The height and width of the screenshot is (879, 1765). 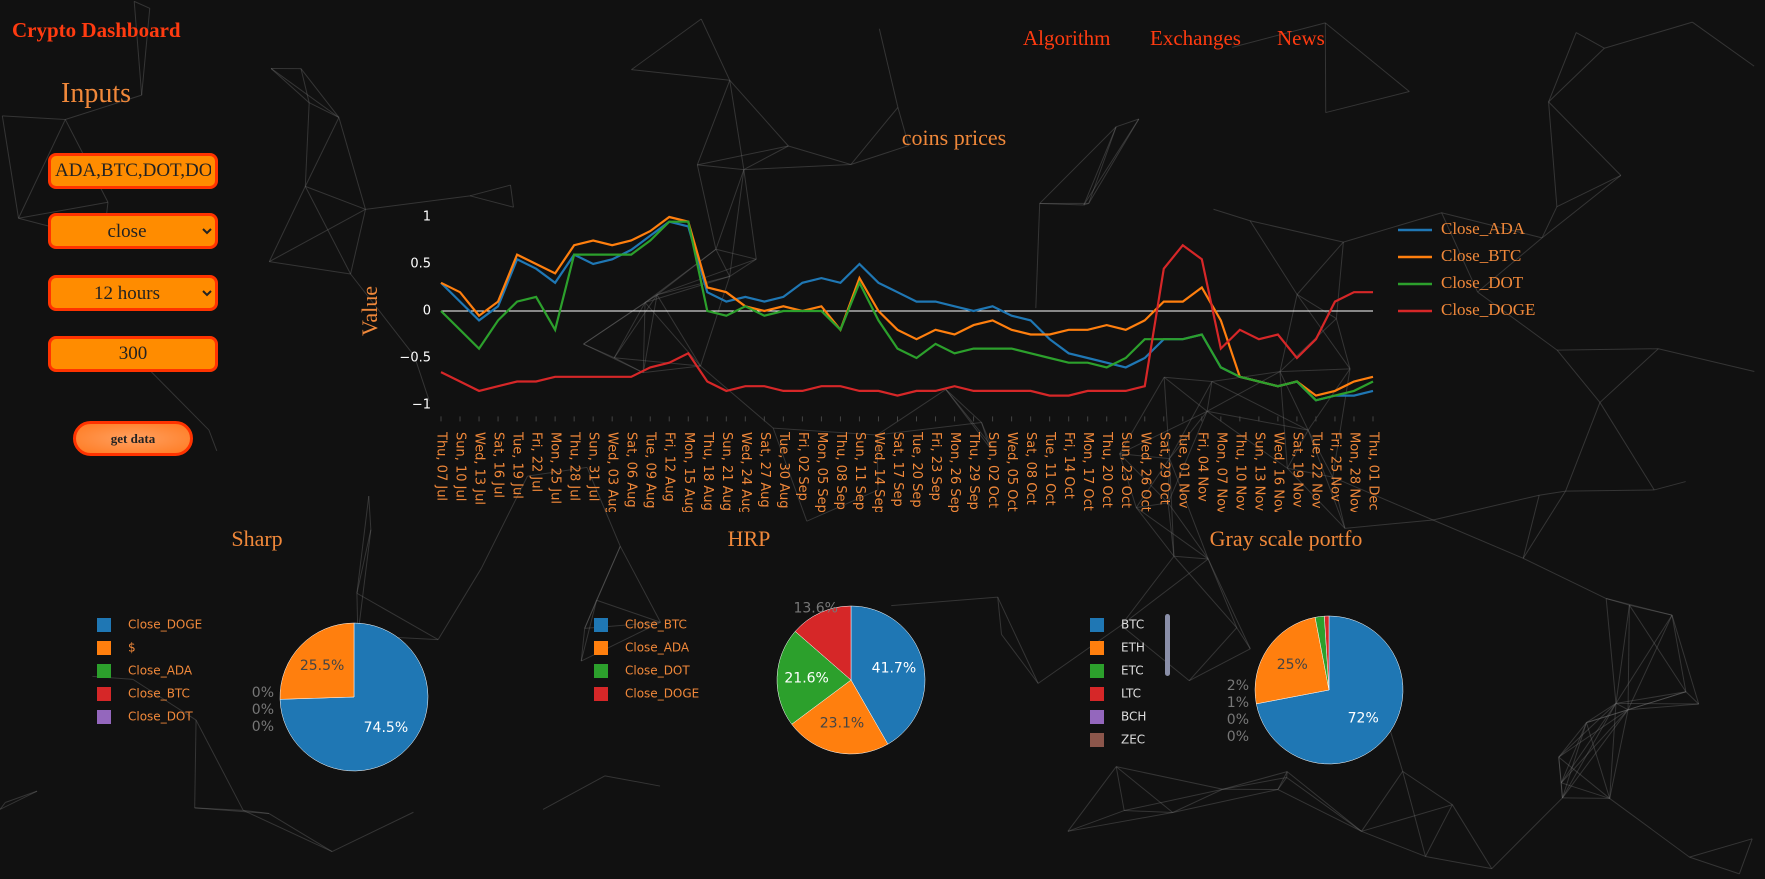 What do you see at coordinates (907, 311) in the screenshot?
I see `series-line` at bounding box center [907, 311].